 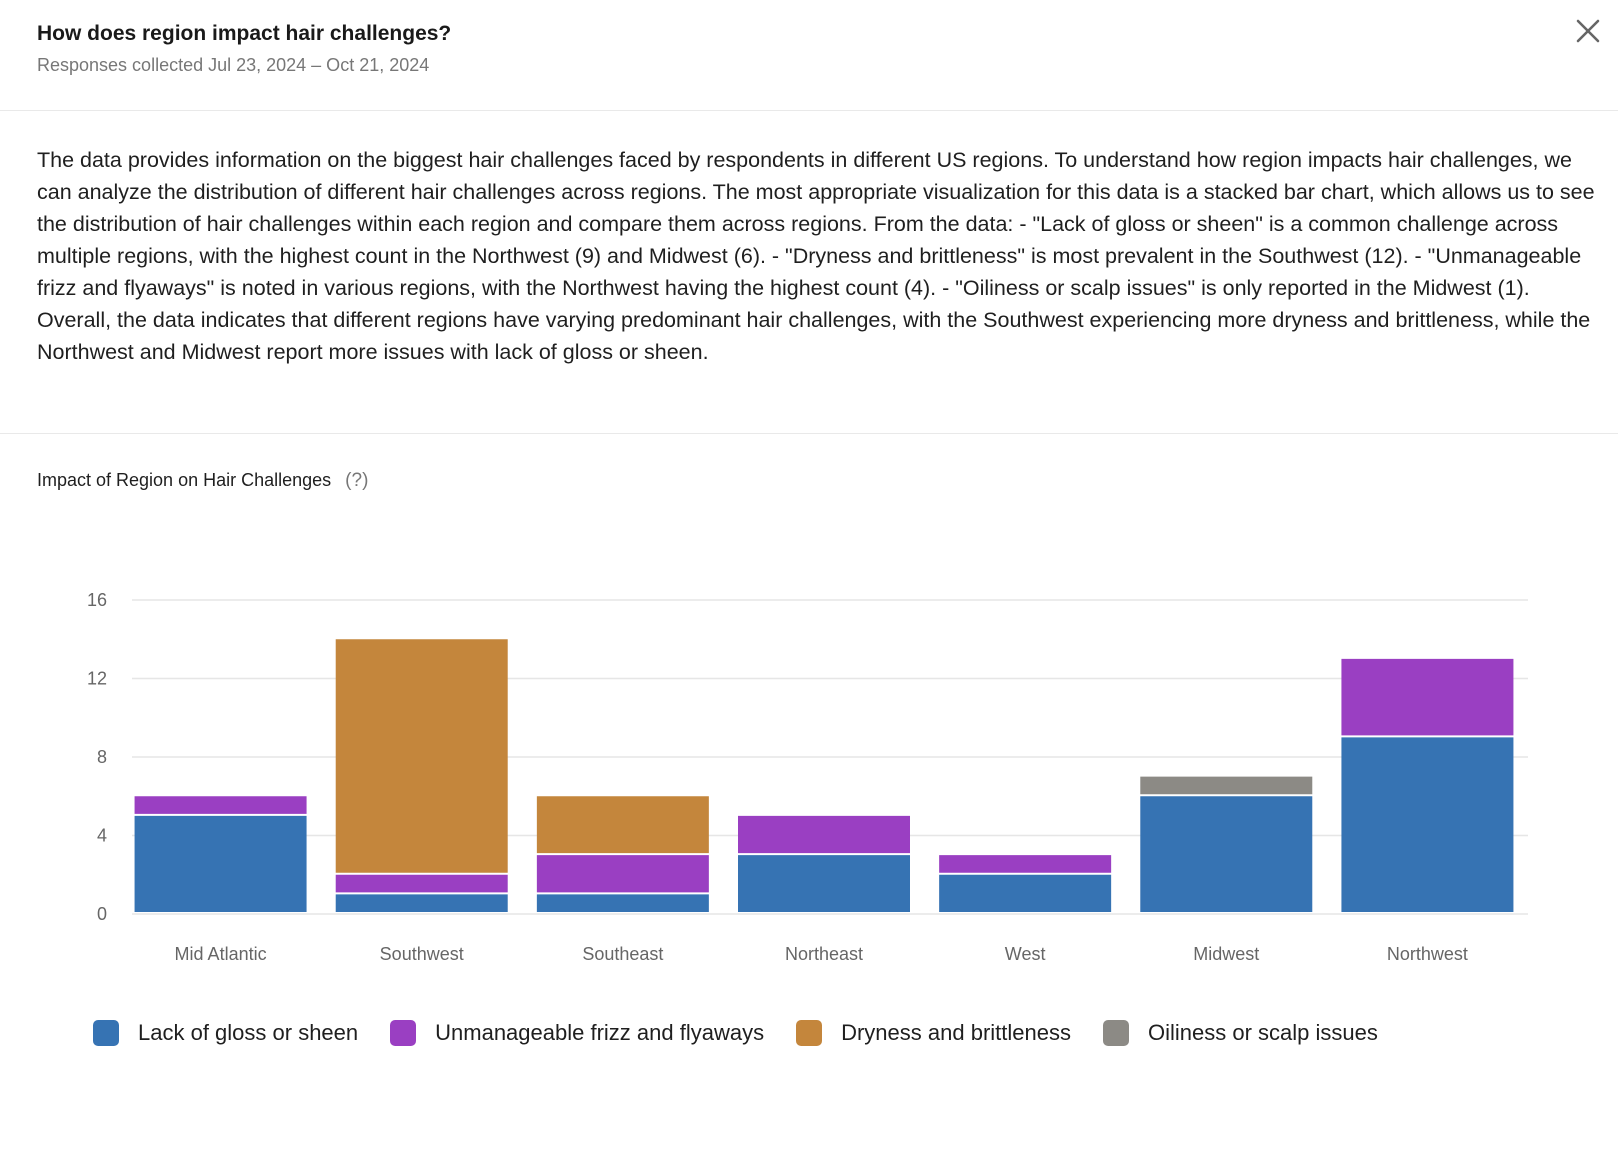 What do you see at coordinates (97, 679) in the screenshot?
I see `y-tick-label: 12` at bounding box center [97, 679].